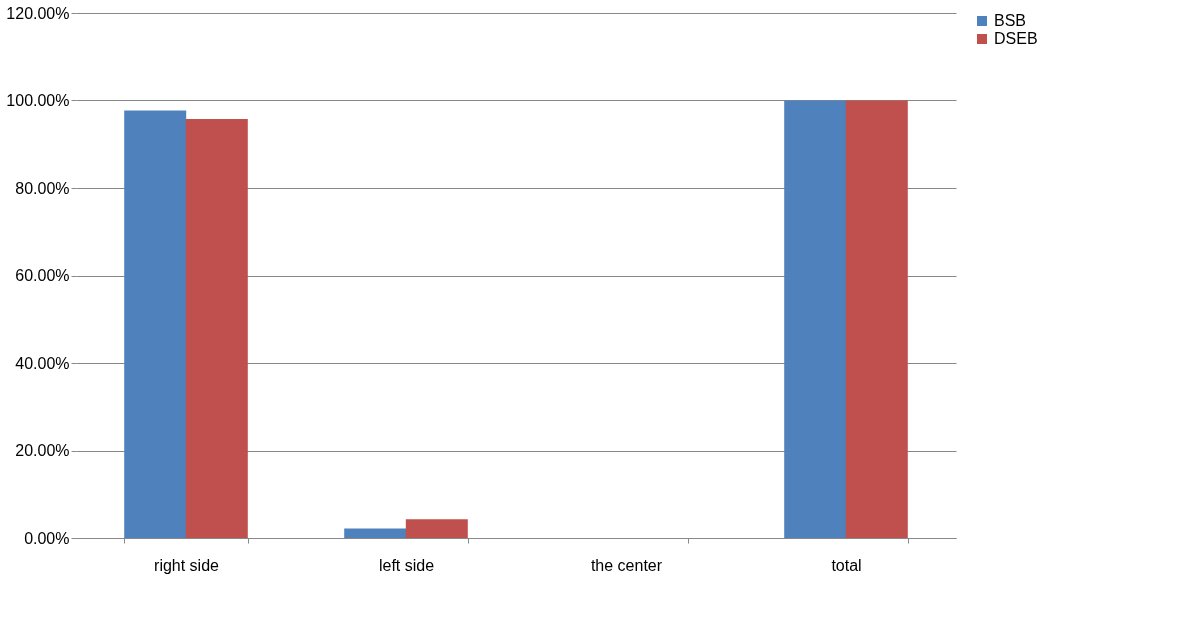  Describe the element at coordinates (846, 565) in the screenshot. I see `x-tick-label: total` at that location.